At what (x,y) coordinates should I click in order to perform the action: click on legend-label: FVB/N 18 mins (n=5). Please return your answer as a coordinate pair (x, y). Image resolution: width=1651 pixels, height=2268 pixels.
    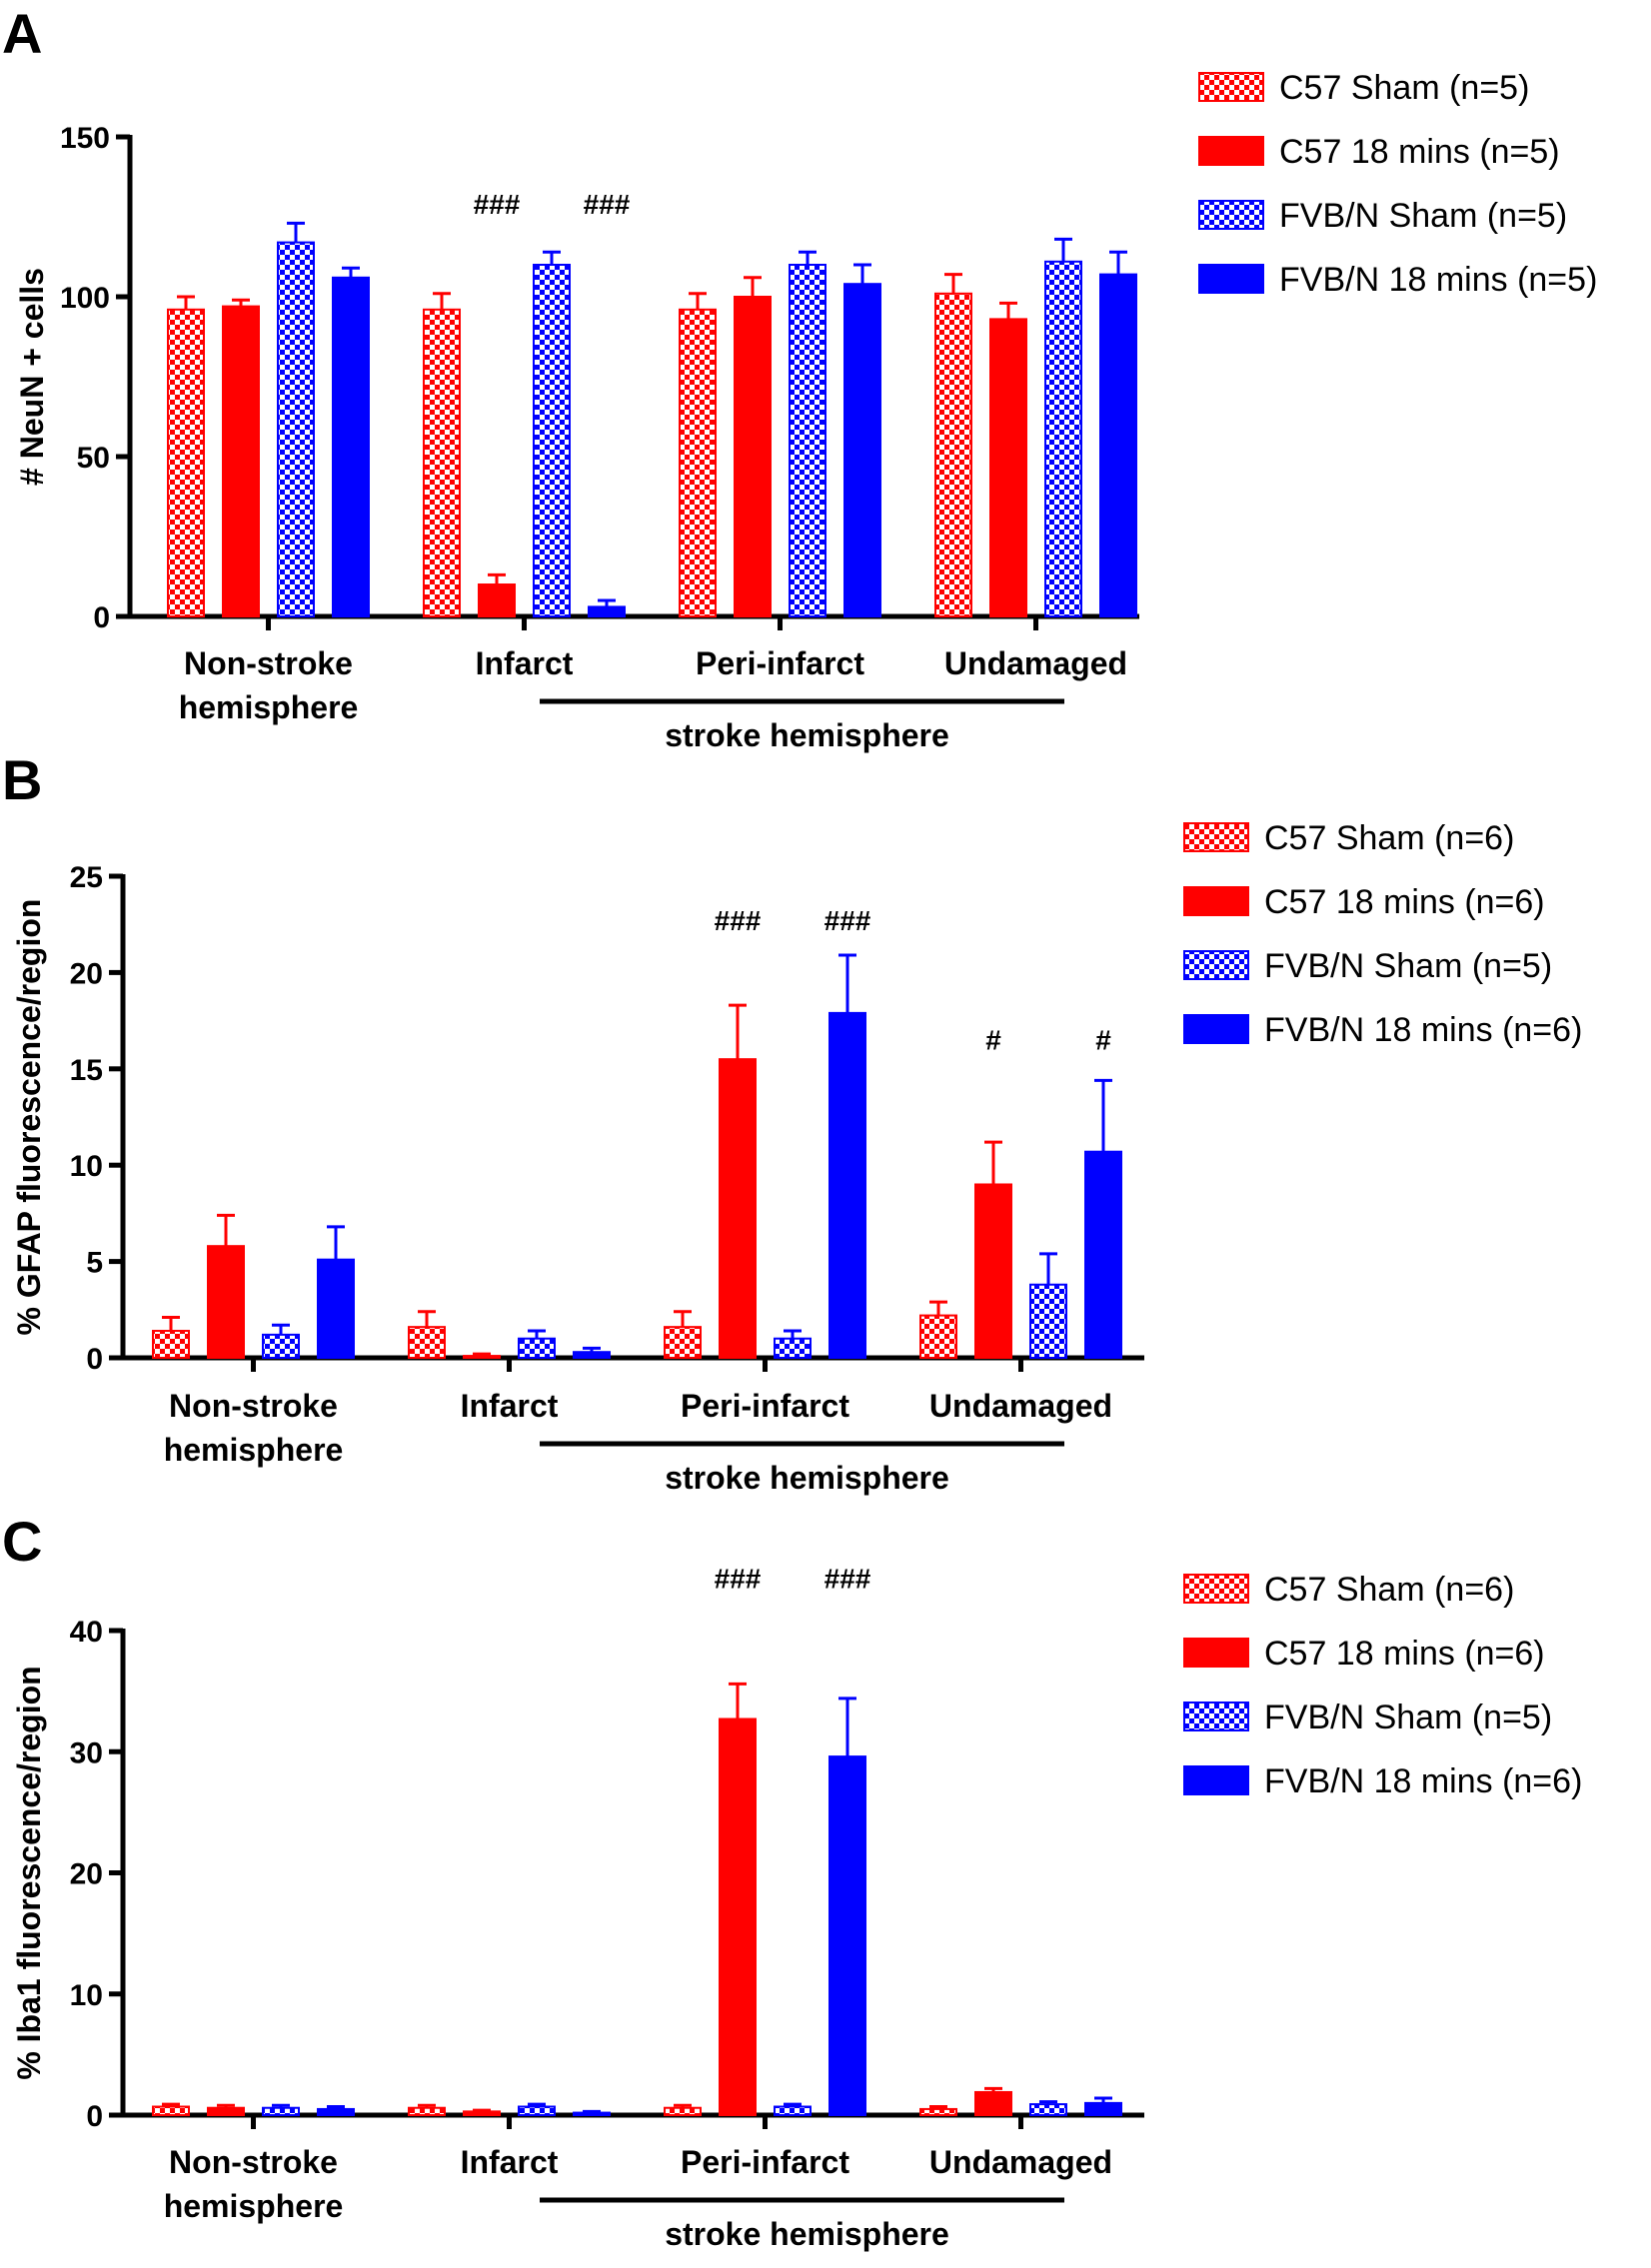
    Looking at the image, I should click on (1438, 280).